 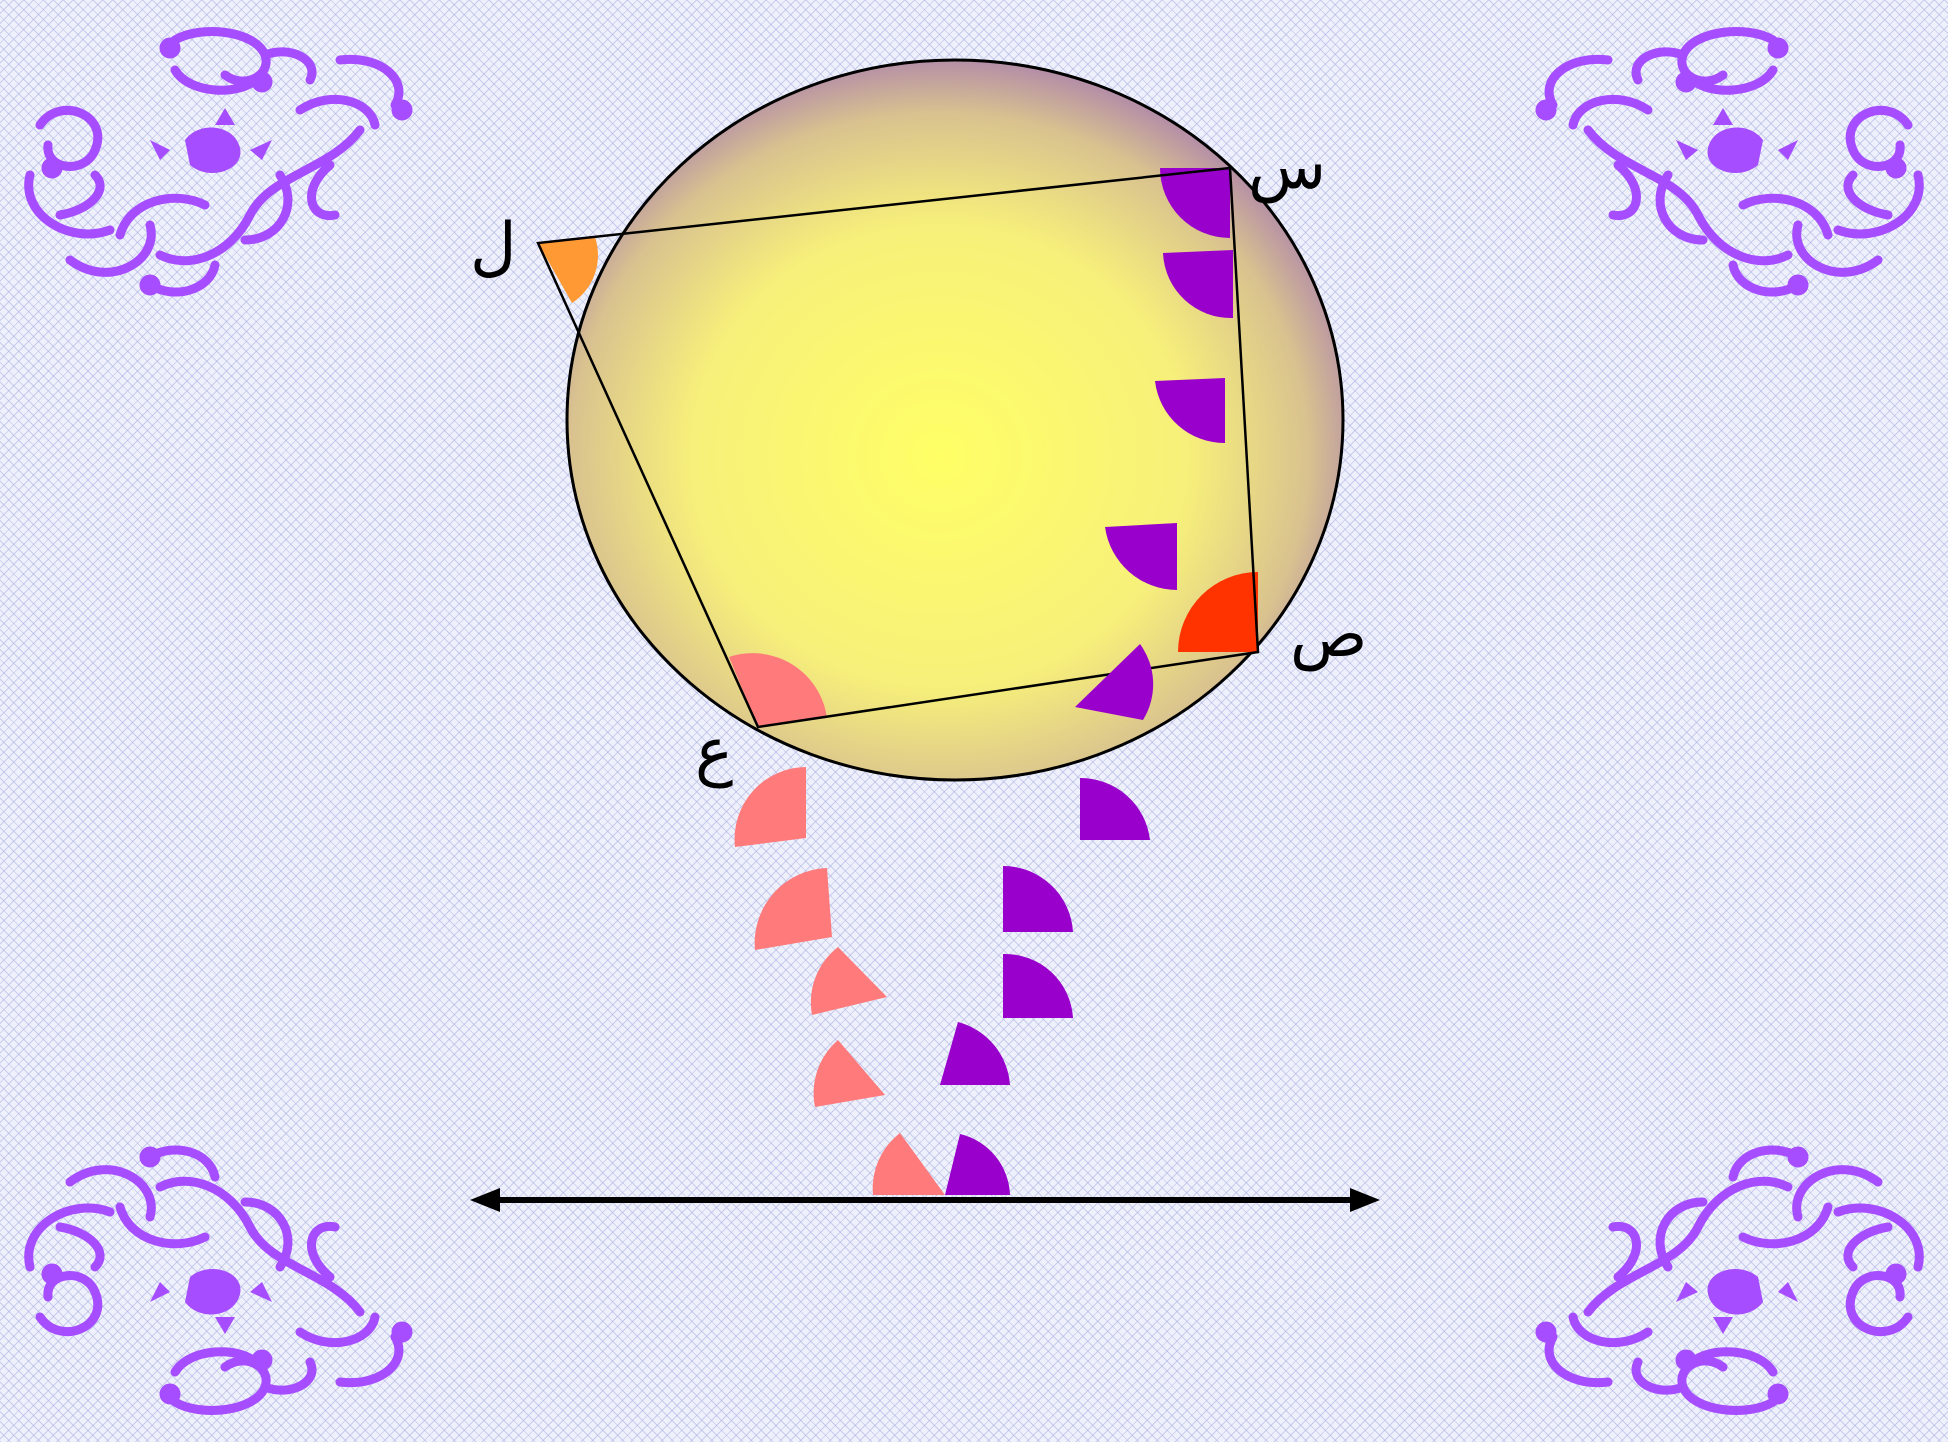 What do you see at coordinates (925, 1200) in the screenshot?
I see `double-arrow-line-icon` at bounding box center [925, 1200].